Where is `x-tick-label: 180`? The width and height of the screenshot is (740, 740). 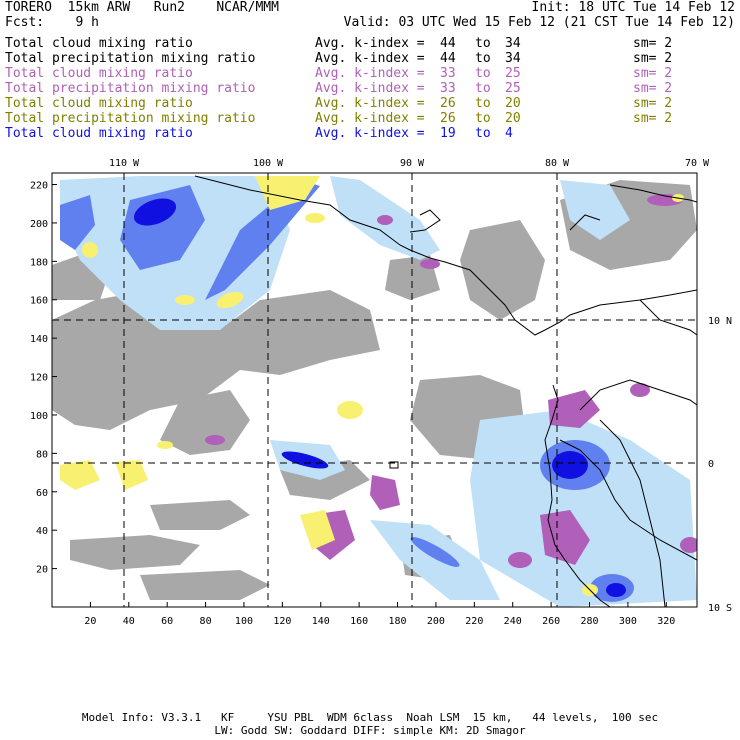 x-tick-label: 180 is located at coordinates (398, 621).